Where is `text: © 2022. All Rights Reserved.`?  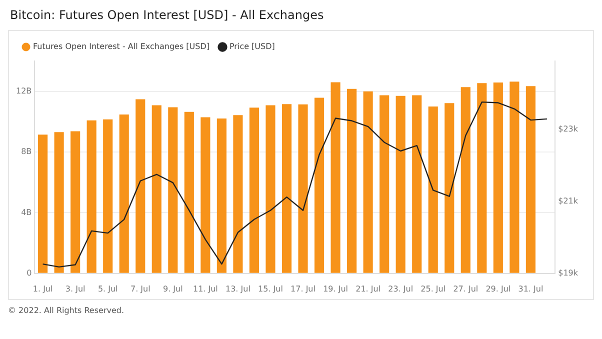
text: © 2022. All Rights Reserved. is located at coordinates (67, 310).